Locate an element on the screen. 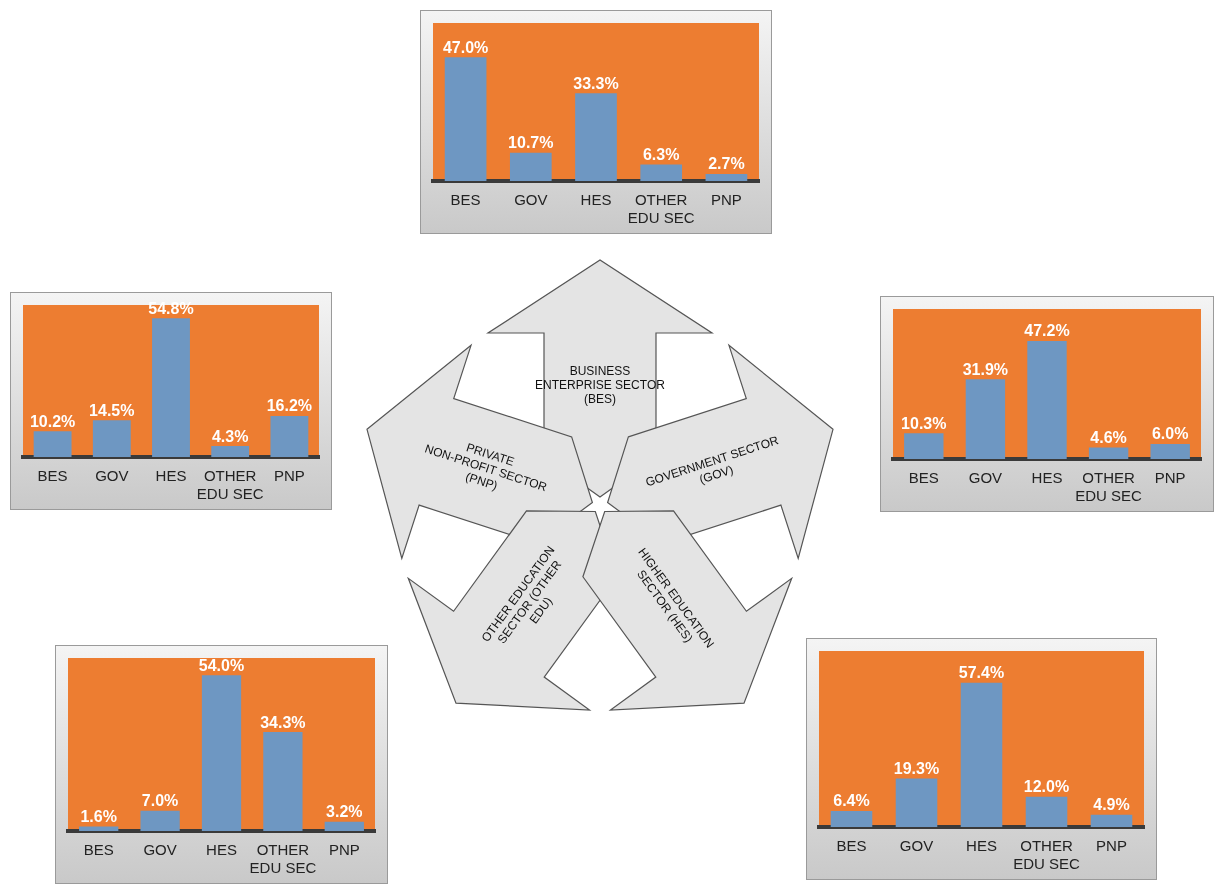 The height and width of the screenshot is (884, 1214). text: BUSINESS ENTERPRISE SECTOR (BES) is located at coordinates (600, 385).